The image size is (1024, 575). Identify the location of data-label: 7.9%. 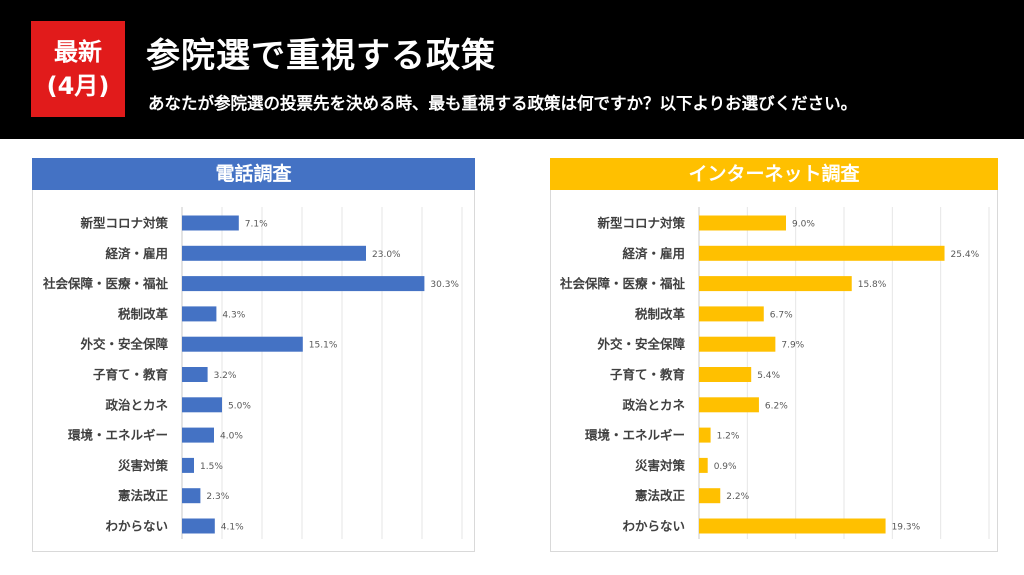
(792, 346).